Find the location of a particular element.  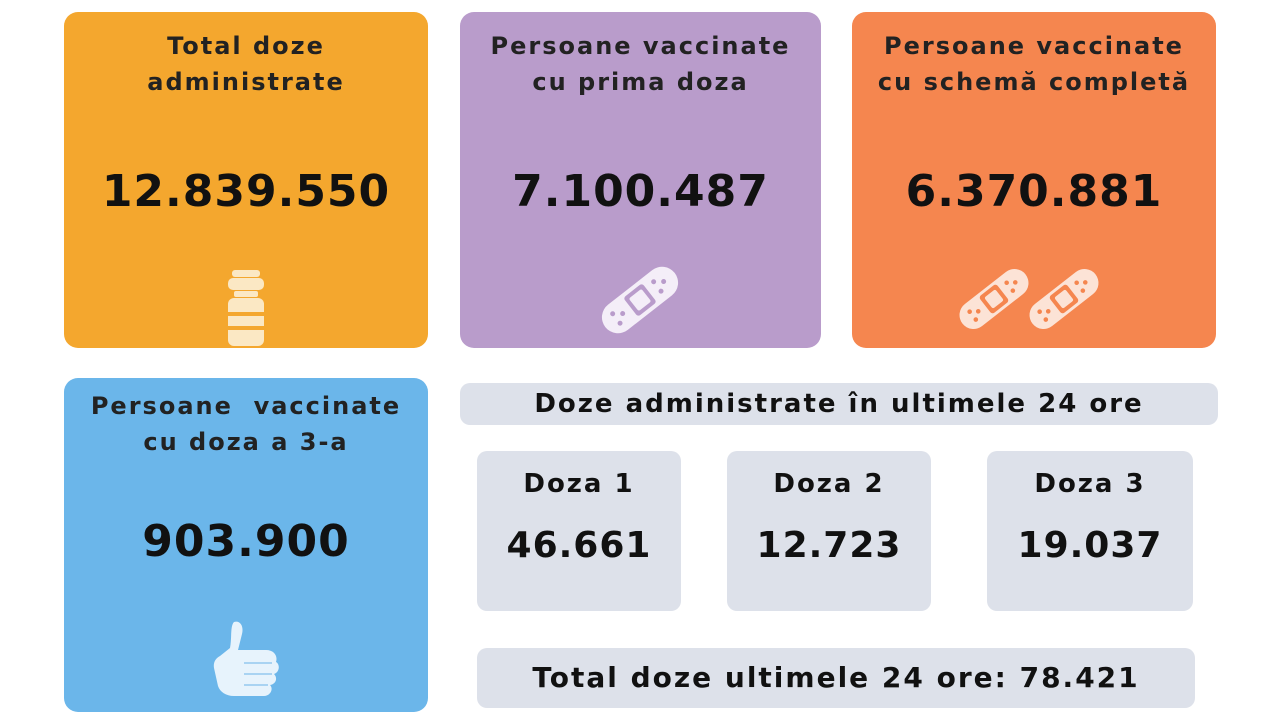

dose-3-label: Doza 3 is located at coordinates (1090, 484).